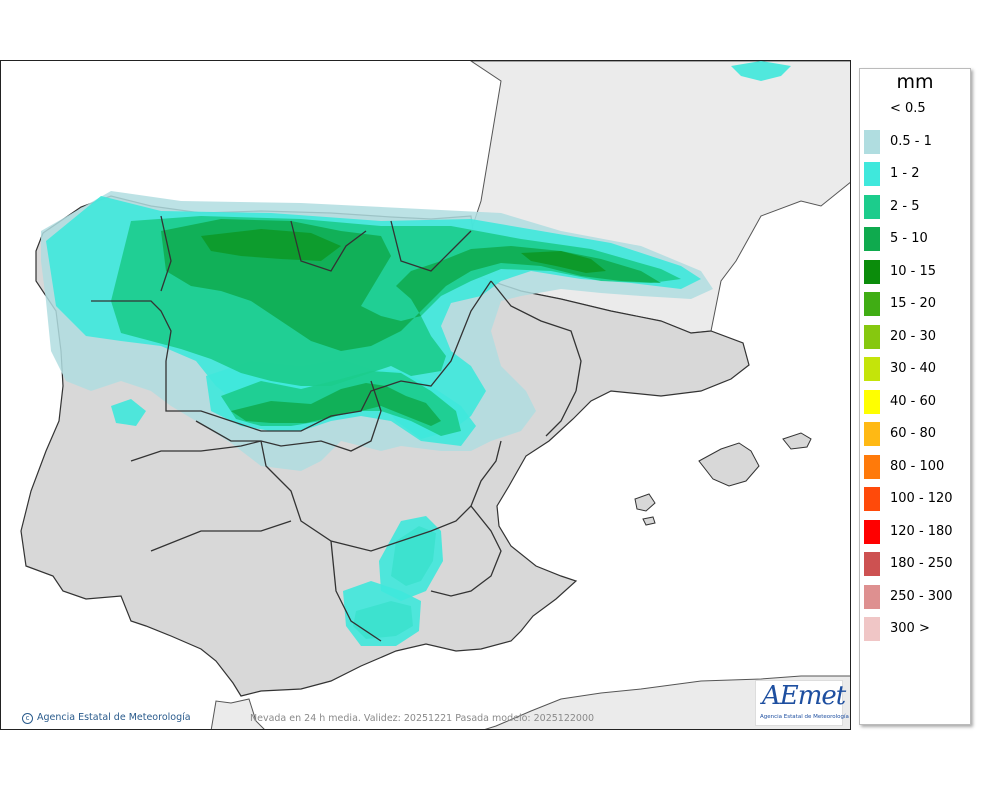 This screenshot has height=790, width=1000. I want to click on legend-row: 2 - 5, so click(916, 206).